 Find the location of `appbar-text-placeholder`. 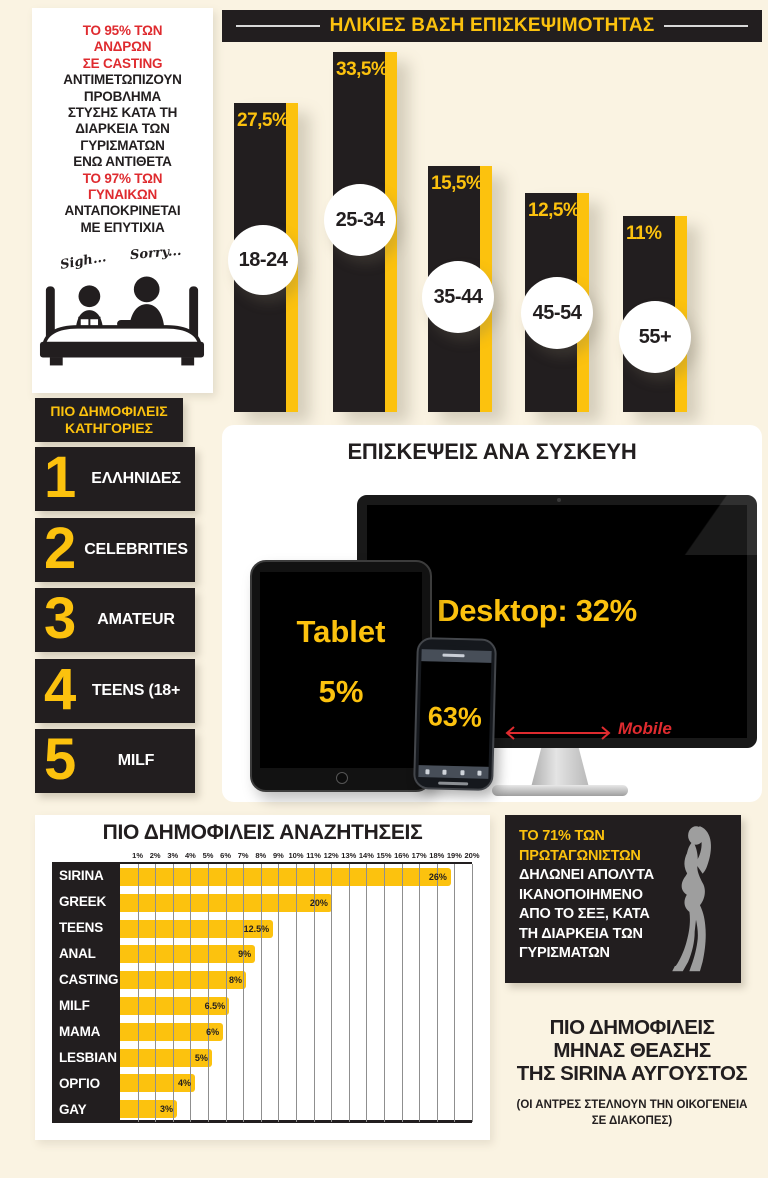

appbar-text-placeholder is located at coordinates (453, 655).